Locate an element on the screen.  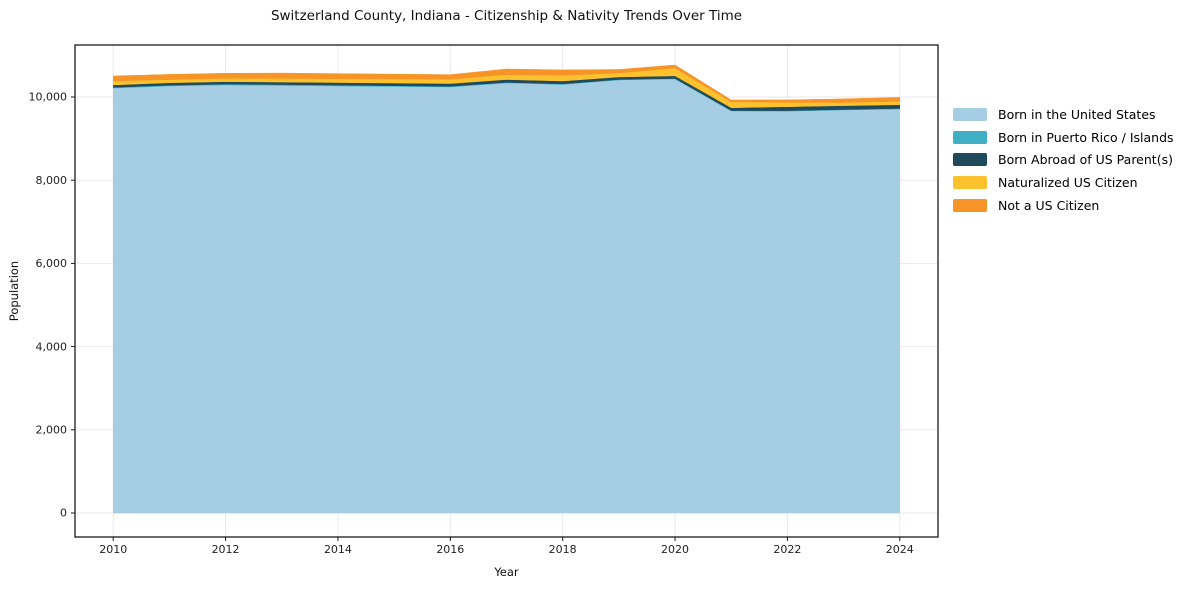
legend-label: Born Abroad of US Parent(s) is located at coordinates (1085, 160).